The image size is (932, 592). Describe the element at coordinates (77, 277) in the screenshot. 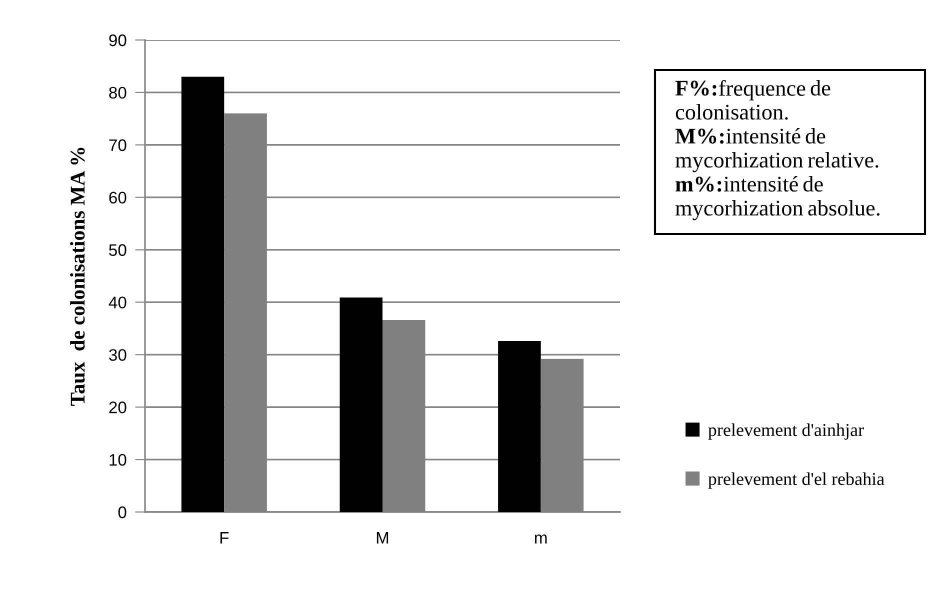

I see `y-axis-title: Taux de colonisations MA %` at that location.